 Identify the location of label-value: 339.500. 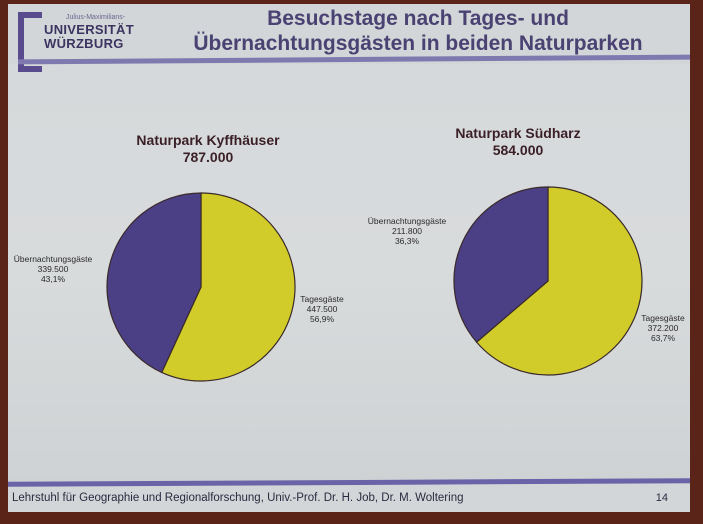
(53, 269).